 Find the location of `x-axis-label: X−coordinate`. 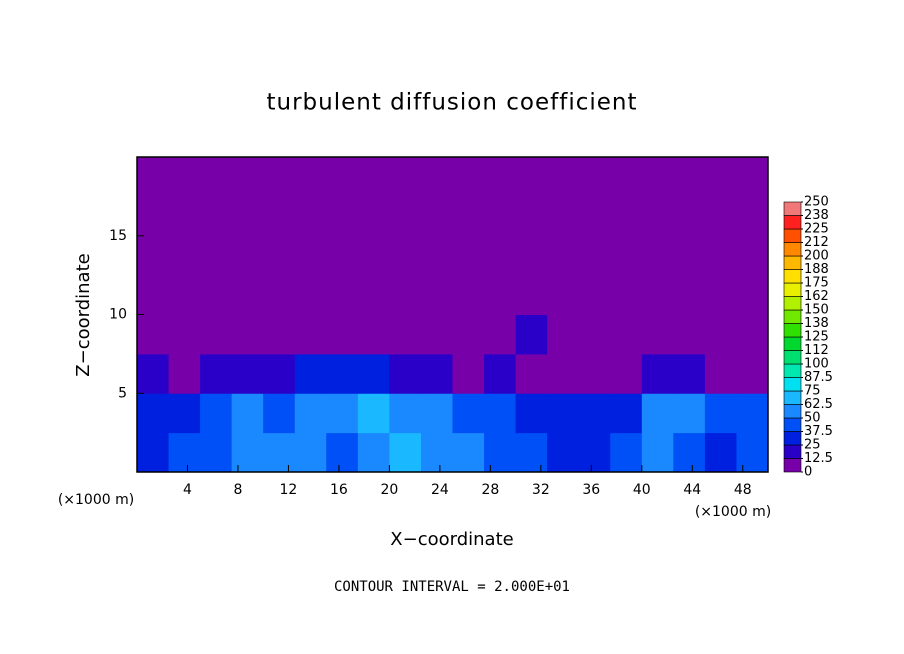

x-axis-label: X−coordinate is located at coordinates (451, 539).